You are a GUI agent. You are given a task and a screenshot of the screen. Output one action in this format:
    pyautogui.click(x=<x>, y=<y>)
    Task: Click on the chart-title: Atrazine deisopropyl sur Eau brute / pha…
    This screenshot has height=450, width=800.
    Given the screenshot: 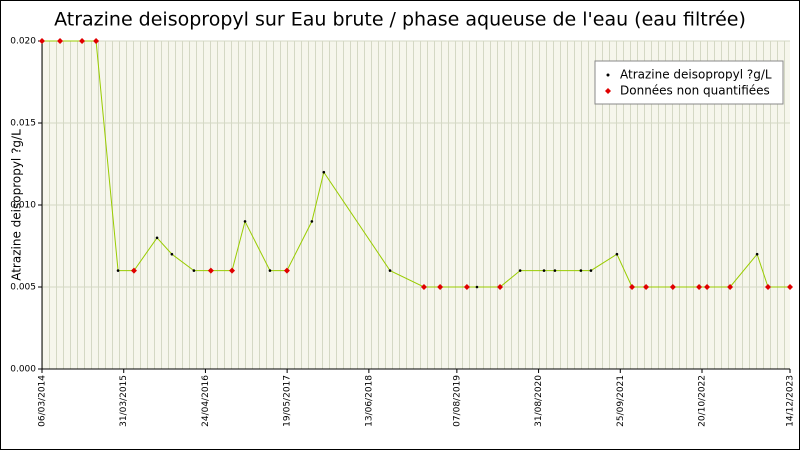 What is the action you would take?
    pyautogui.click(x=400, y=20)
    